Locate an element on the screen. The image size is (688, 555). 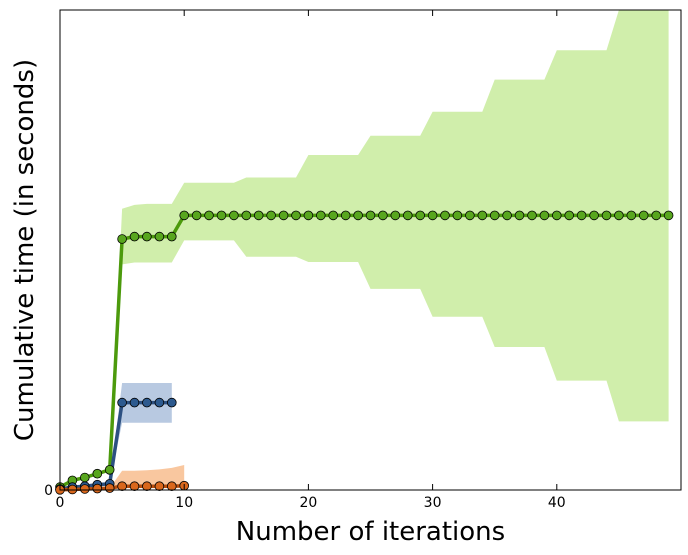
x-tick-label: 10 is located at coordinates (184, 503).